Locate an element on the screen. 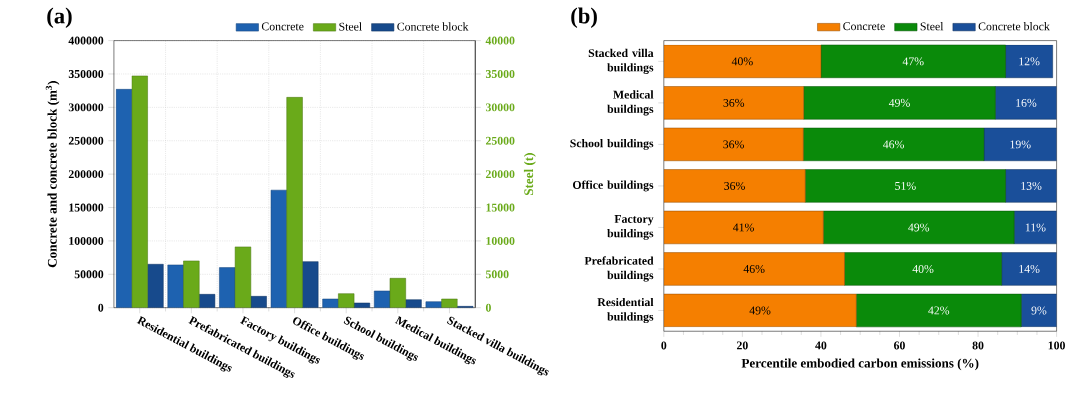 The width and height of the screenshot is (1071, 394). y-tick-label: School buildings is located at coordinates (612, 144).